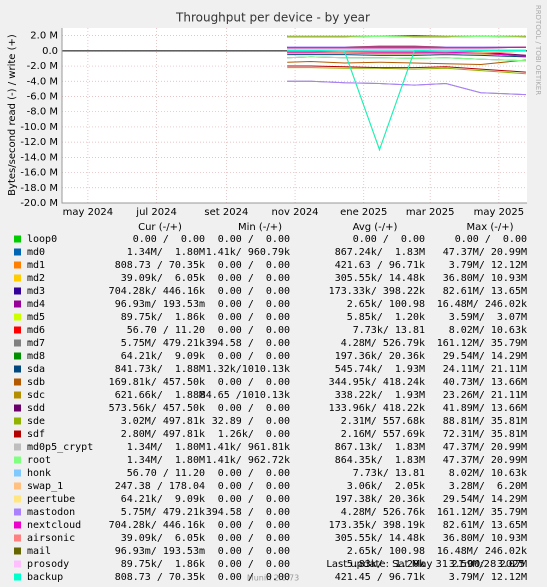 The height and width of the screenshot is (587, 547). I want to click on legend-cur: 0.00 / 0.00, so click(169, 239).